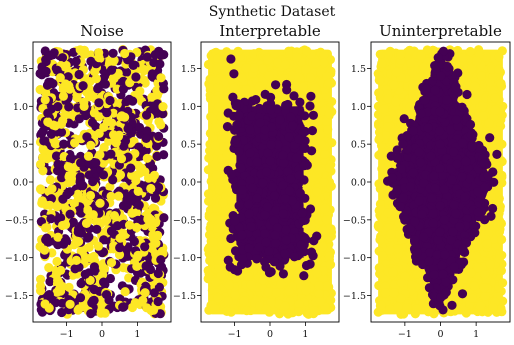  I want to click on y-tick-label: −1.0, so click(354, 258).